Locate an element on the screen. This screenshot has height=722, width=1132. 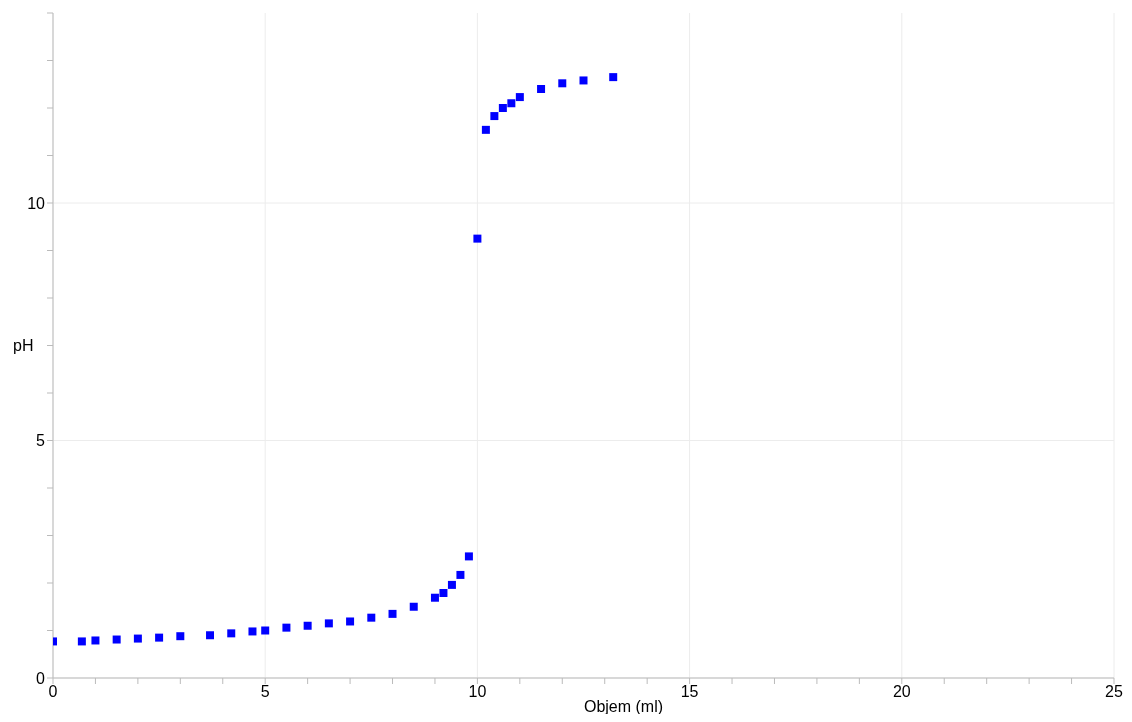
y-tick-label: 5 is located at coordinates (41, 441).